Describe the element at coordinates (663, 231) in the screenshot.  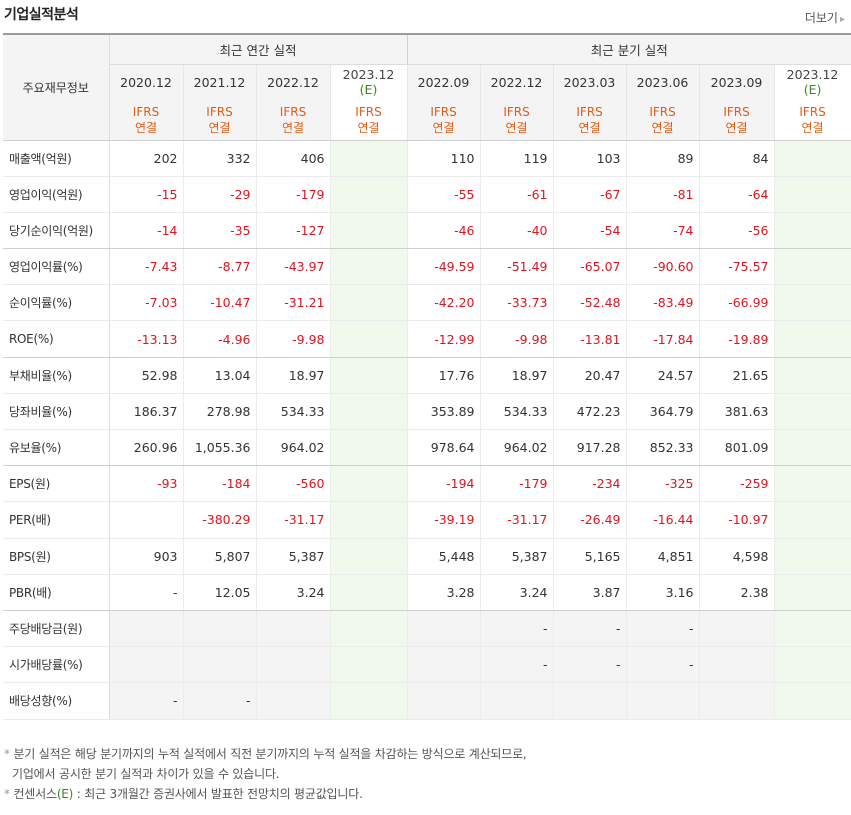
I see `table-cell: -74` at that location.